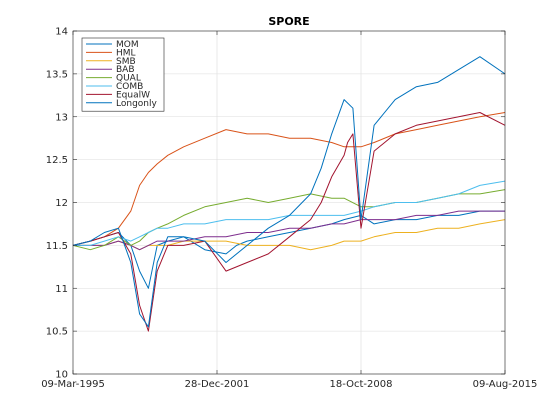  Describe the element at coordinates (61, 289) in the screenshot. I see `y-tick-label: 11` at that location.